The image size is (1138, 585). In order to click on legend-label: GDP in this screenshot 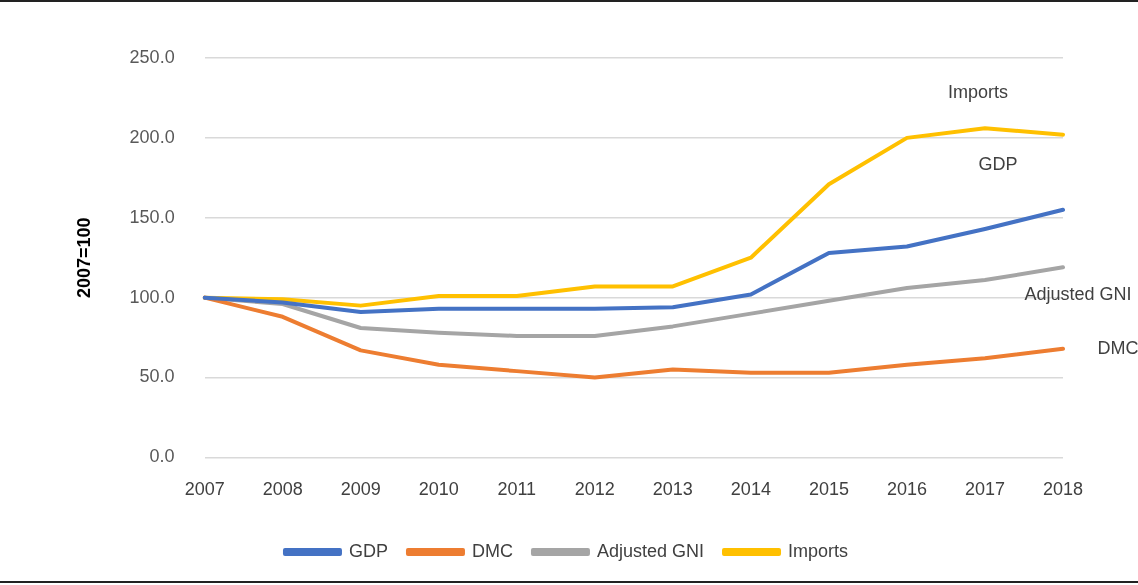, I will do `click(368, 550)`.